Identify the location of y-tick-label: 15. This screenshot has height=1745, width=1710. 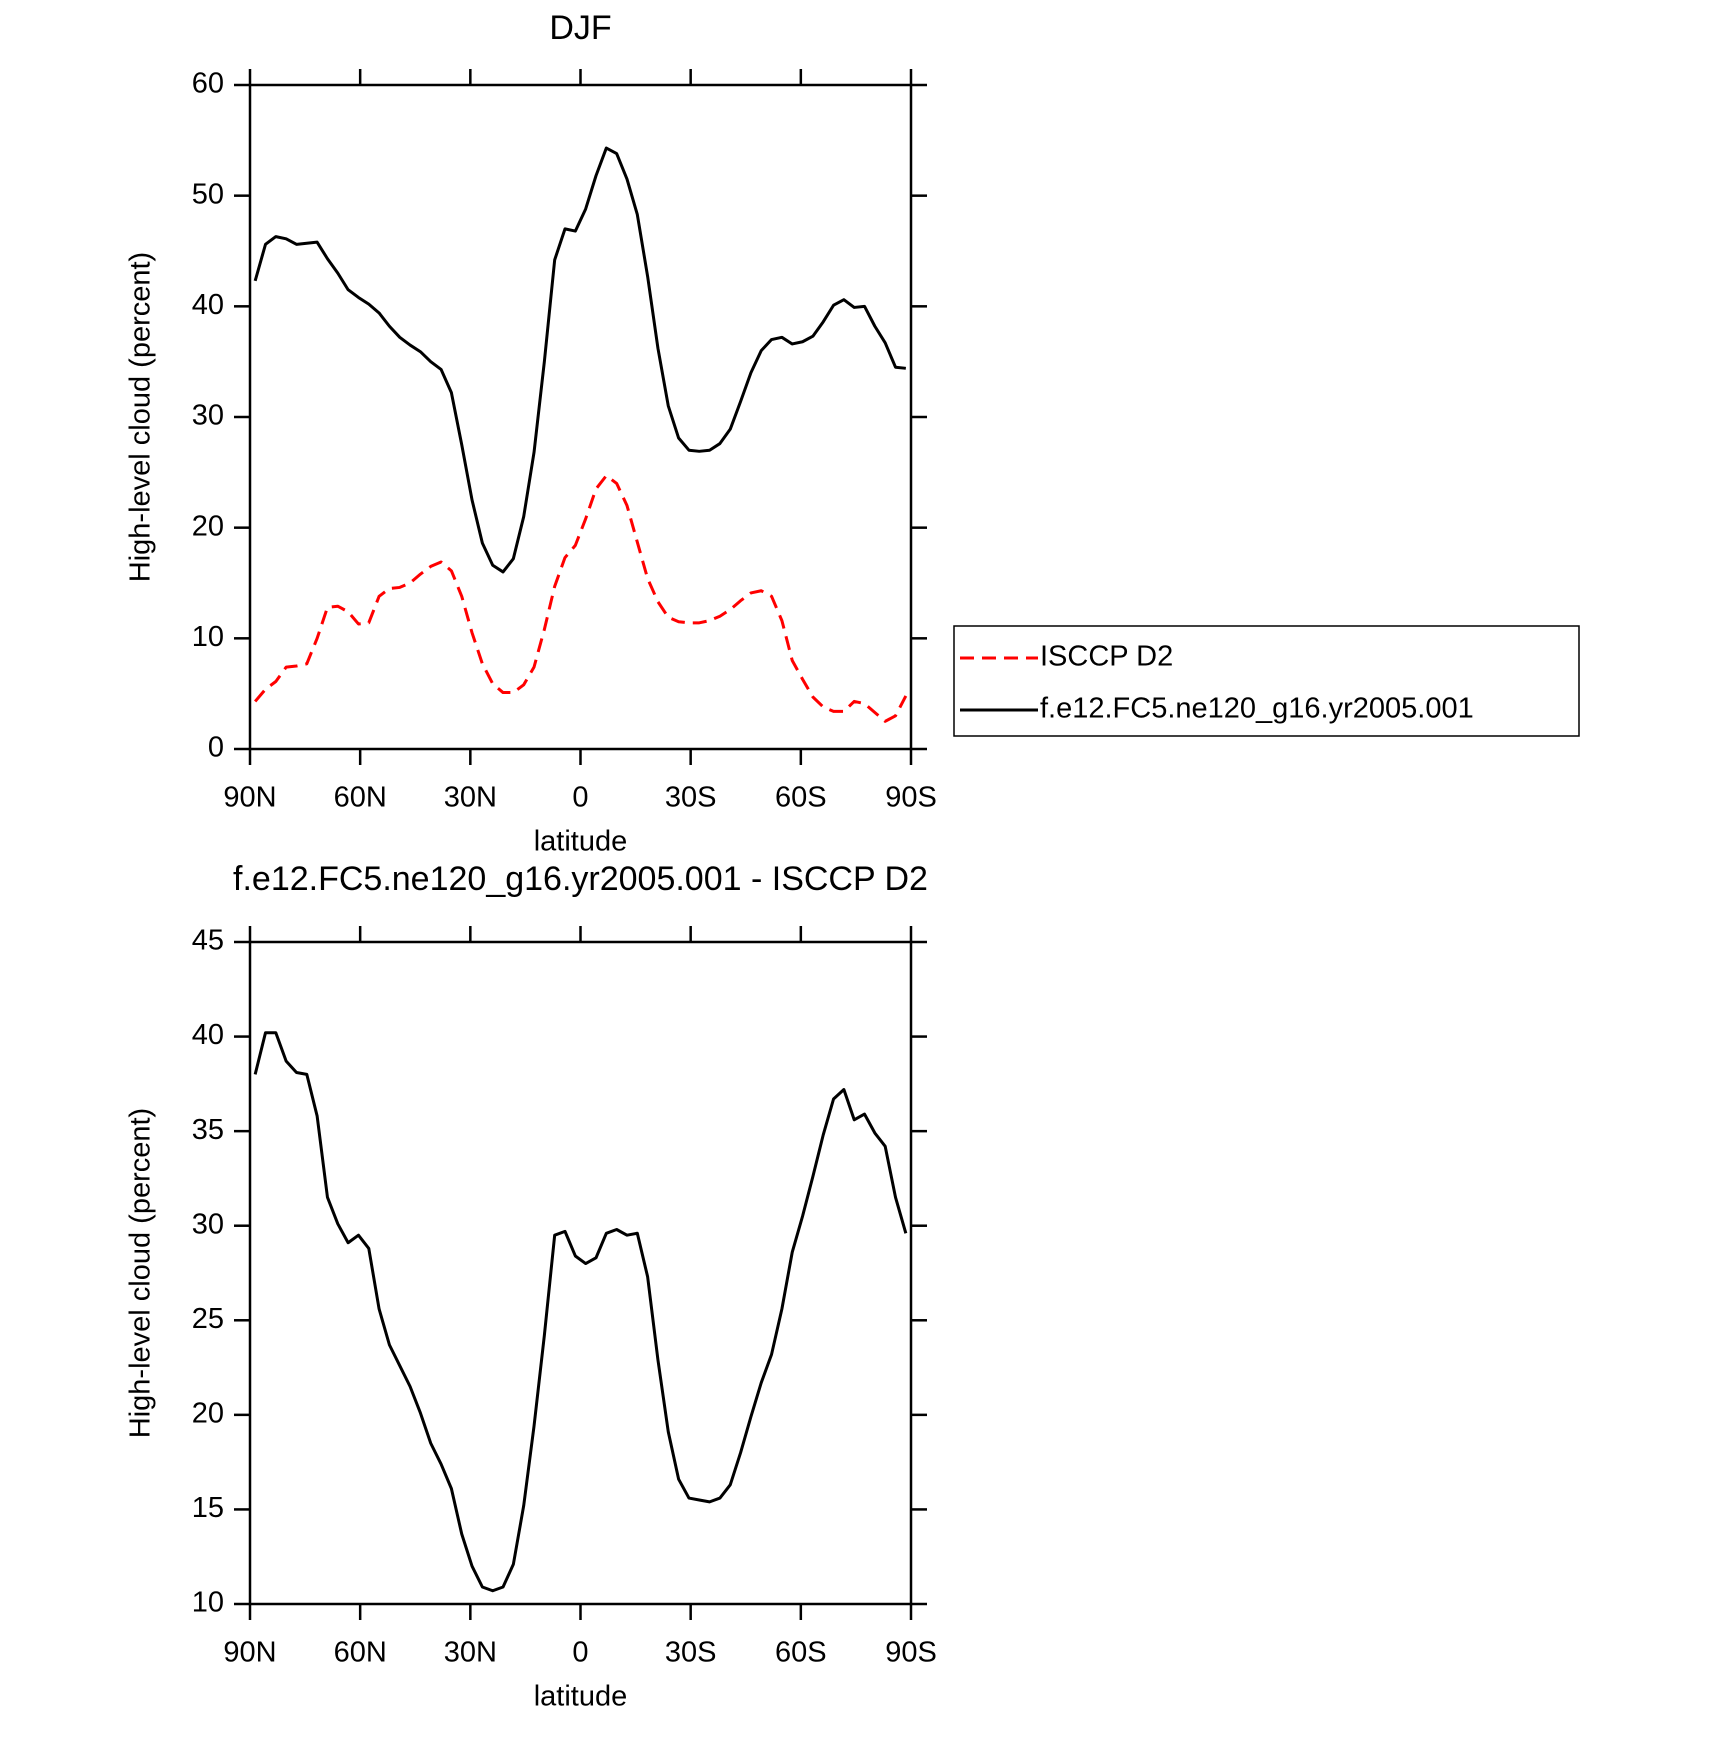
(208, 1508).